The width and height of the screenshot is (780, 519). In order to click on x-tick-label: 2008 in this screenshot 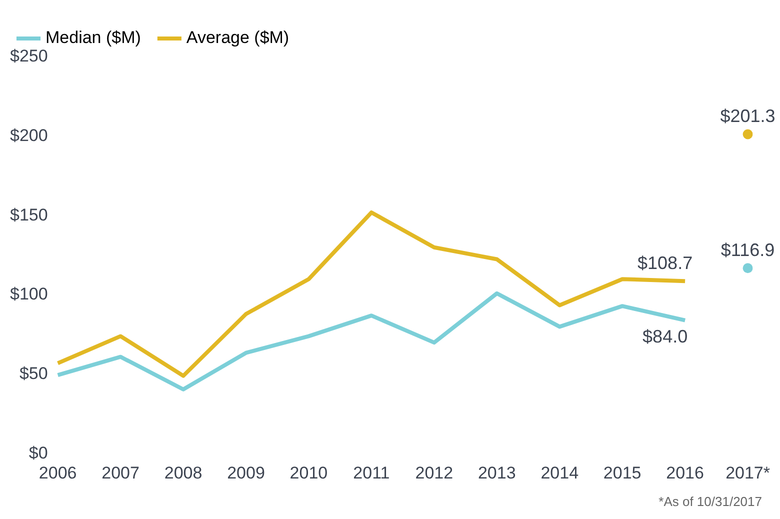, I will do `click(183, 472)`.